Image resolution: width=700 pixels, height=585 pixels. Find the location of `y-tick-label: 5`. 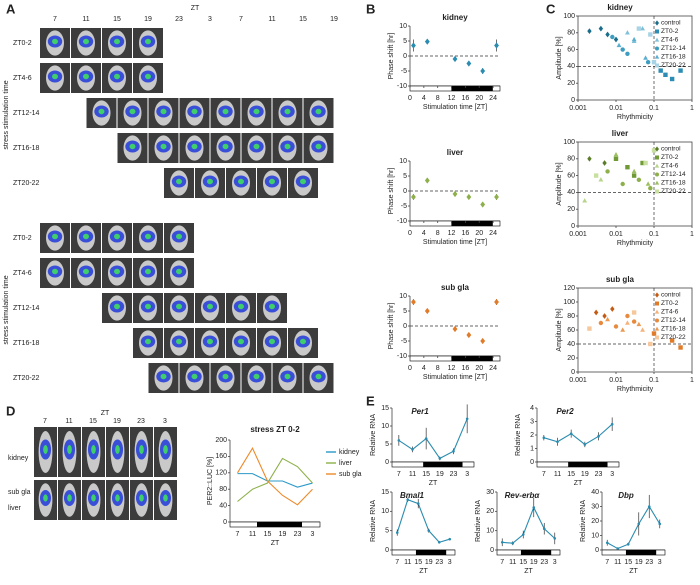

y-tick-label: 5 is located at coordinates (405, 311).